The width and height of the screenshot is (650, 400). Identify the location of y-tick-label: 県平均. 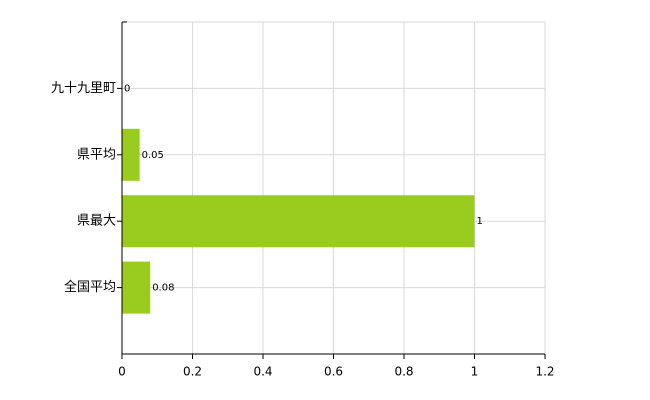
(96, 154).